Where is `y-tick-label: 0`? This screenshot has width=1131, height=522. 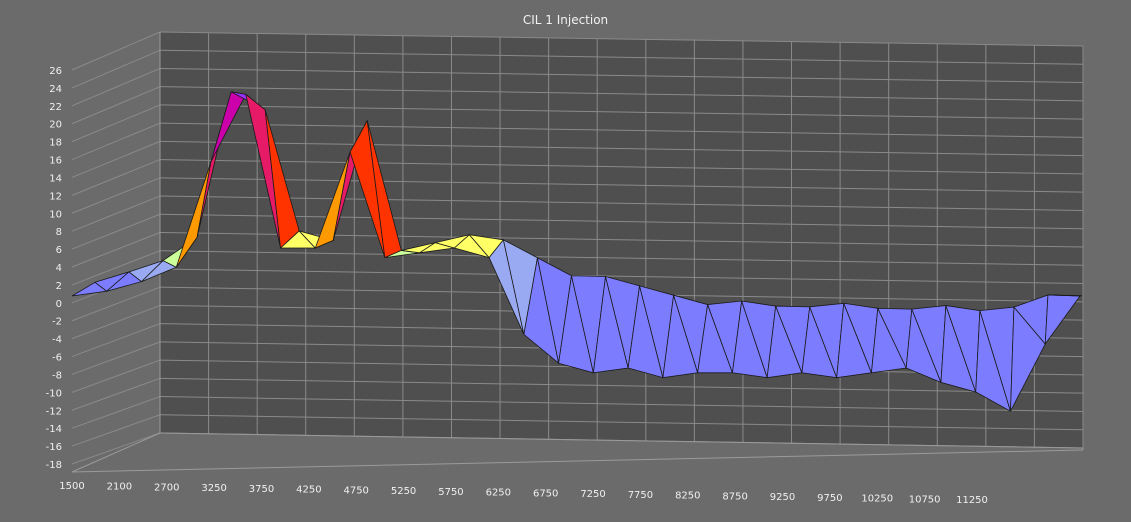
y-tick-label: 0 is located at coordinates (59, 304).